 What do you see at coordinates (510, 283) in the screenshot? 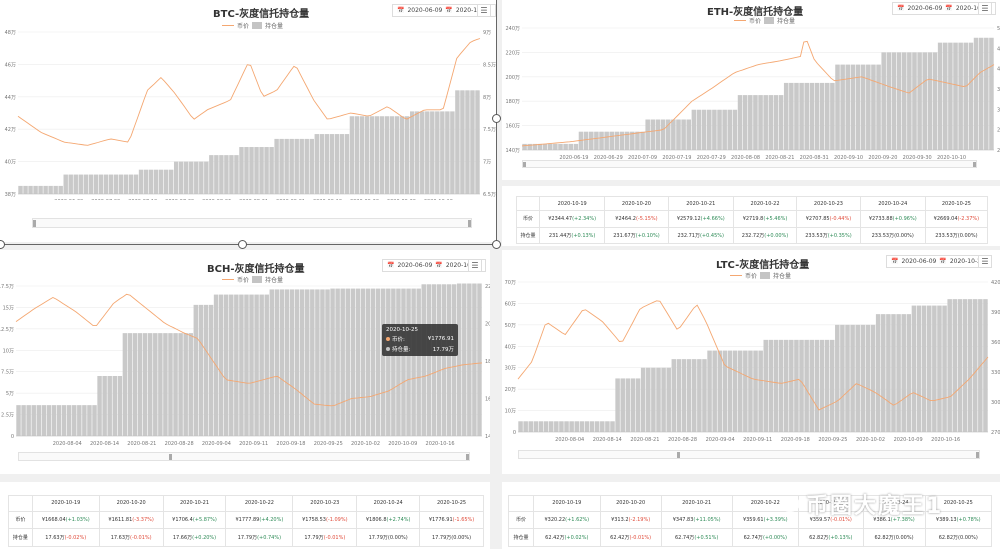
I see `y-axis-left-tick: 70万` at bounding box center [510, 283].